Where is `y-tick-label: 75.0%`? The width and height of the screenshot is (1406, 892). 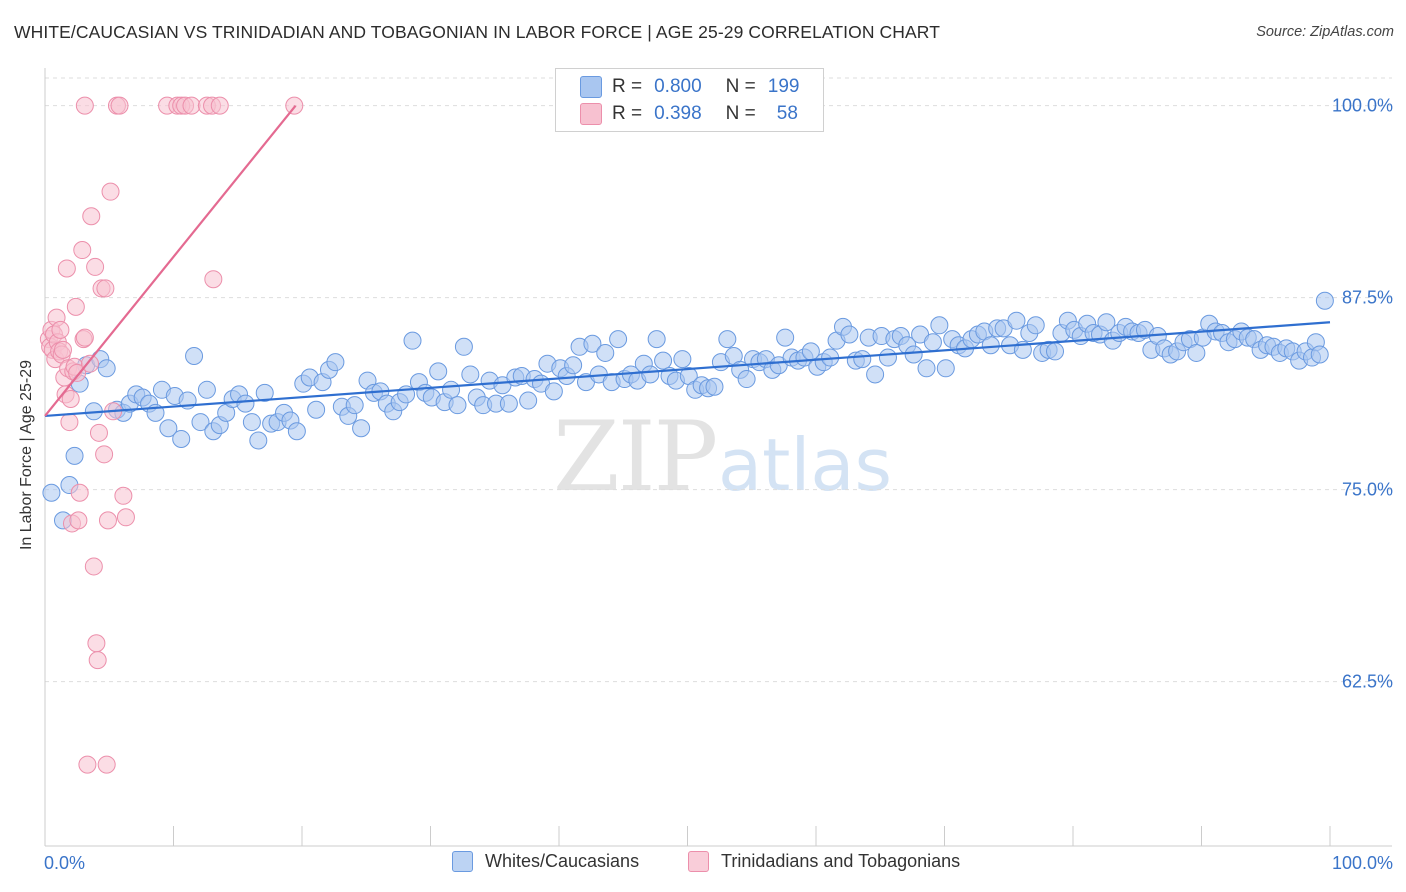
y-tick-label: 75.0% is located at coordinates (1367, 490).